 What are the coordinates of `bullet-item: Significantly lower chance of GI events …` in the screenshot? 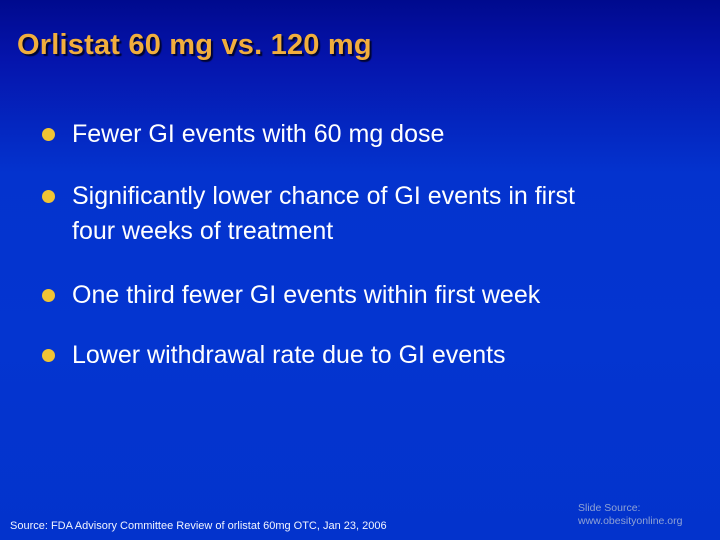 It's located at (327, 214).